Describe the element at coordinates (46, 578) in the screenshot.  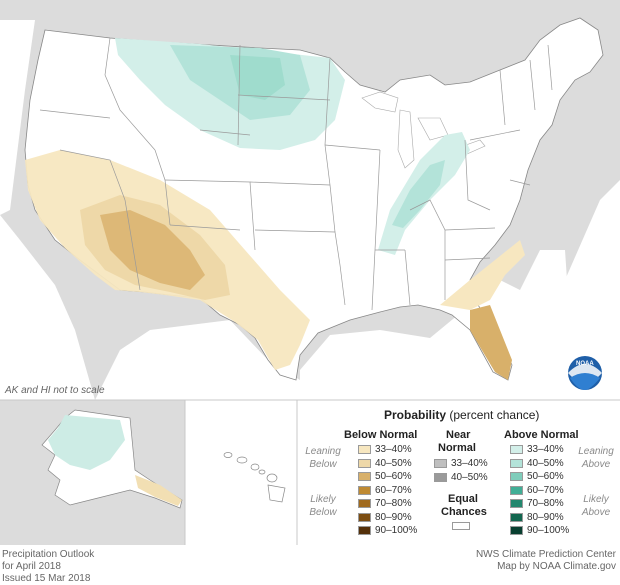
I see `footer-issued: Issued 15 Mar 2018` at that location.